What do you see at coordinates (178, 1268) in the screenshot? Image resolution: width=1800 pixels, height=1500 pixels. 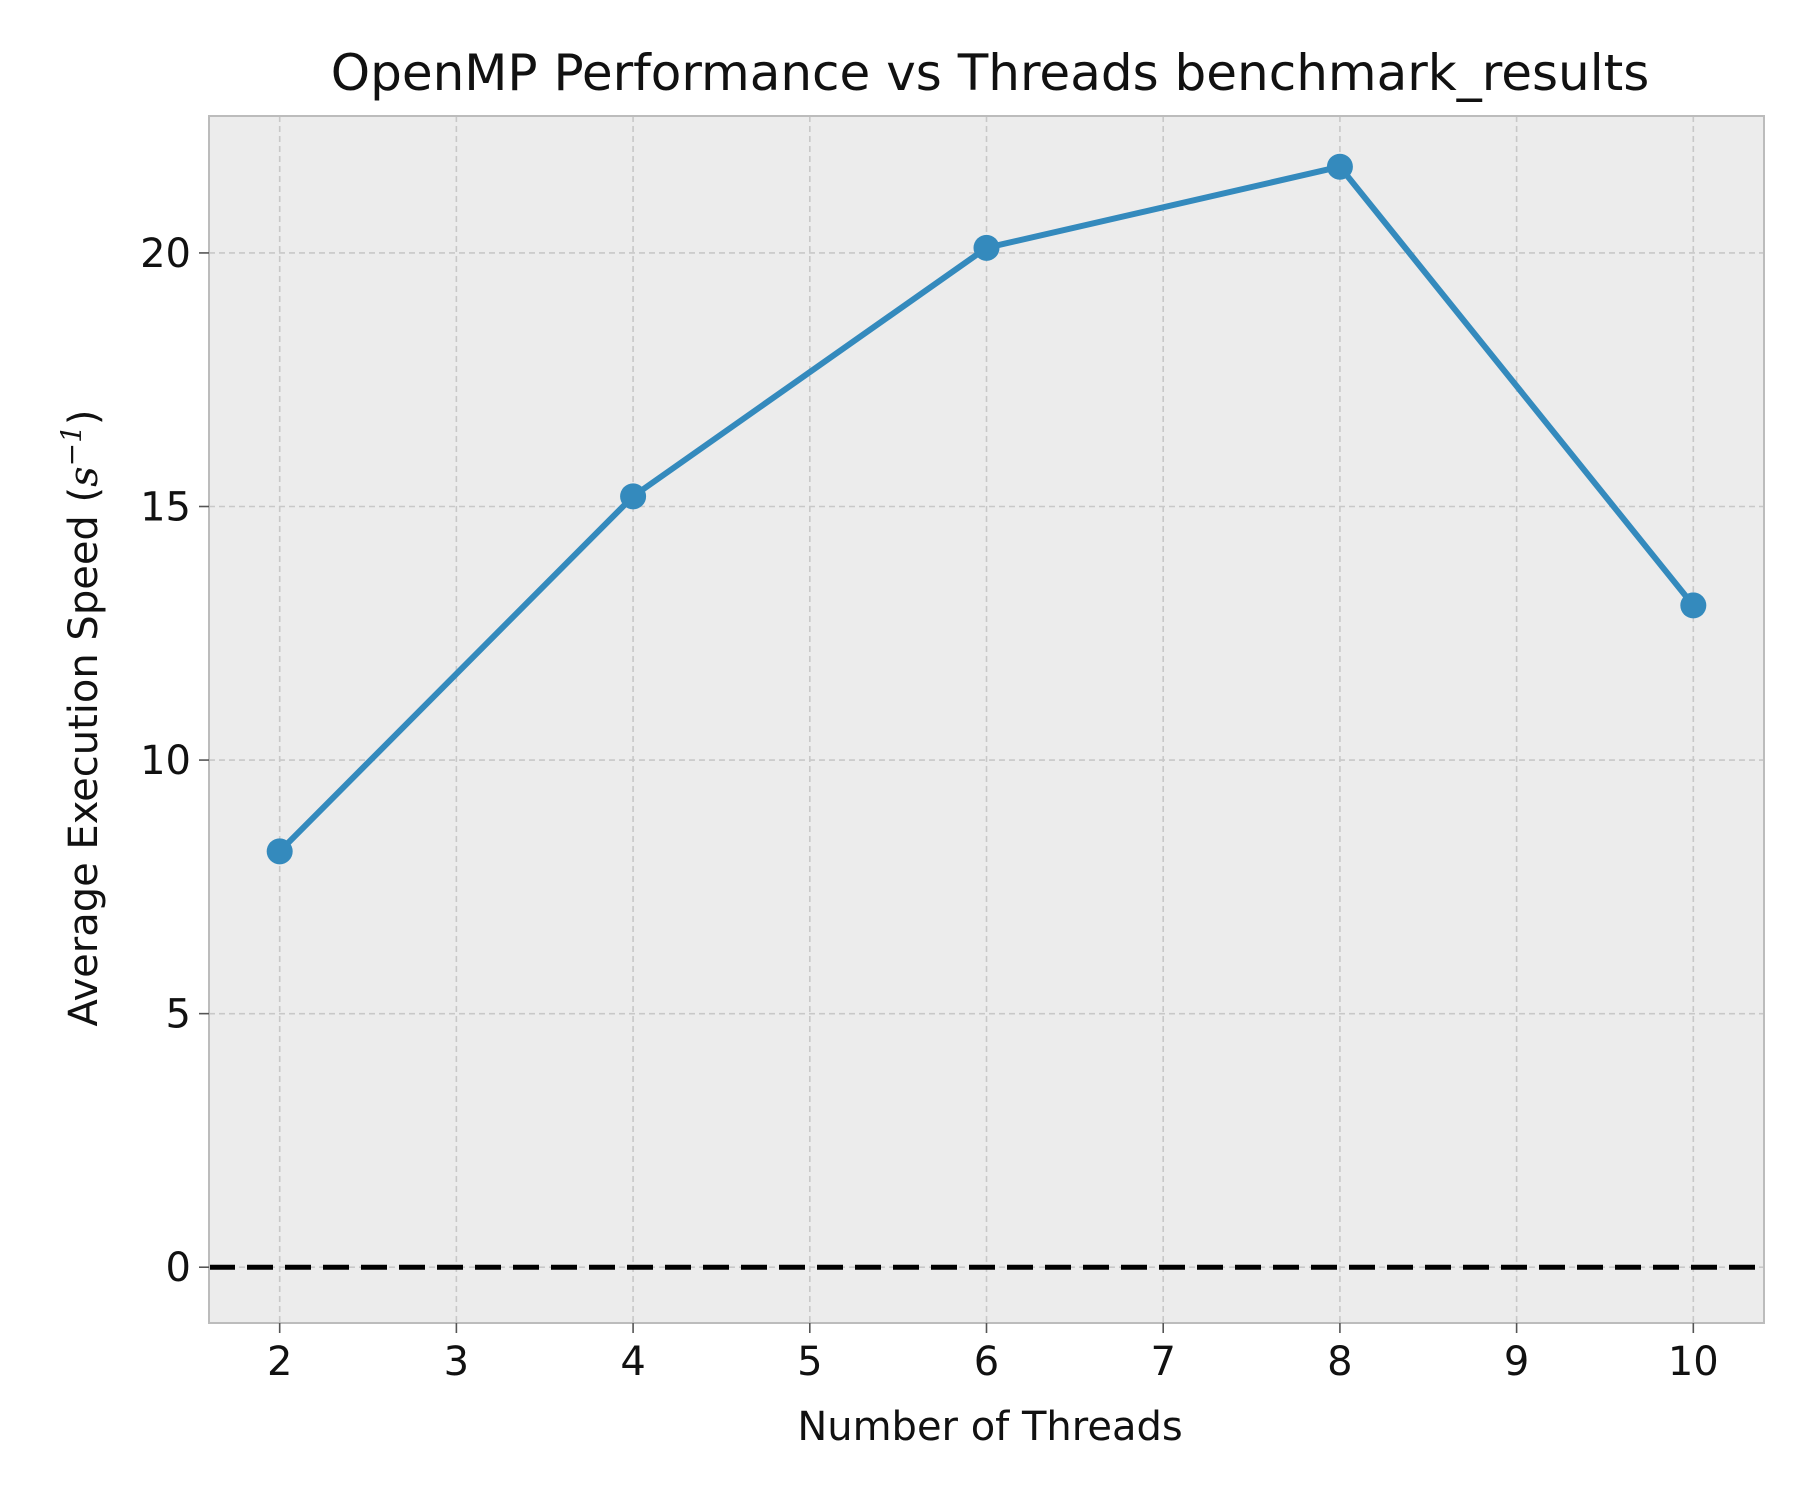 I see `y-tick-label: 0` at bounding box center [178, 1268].